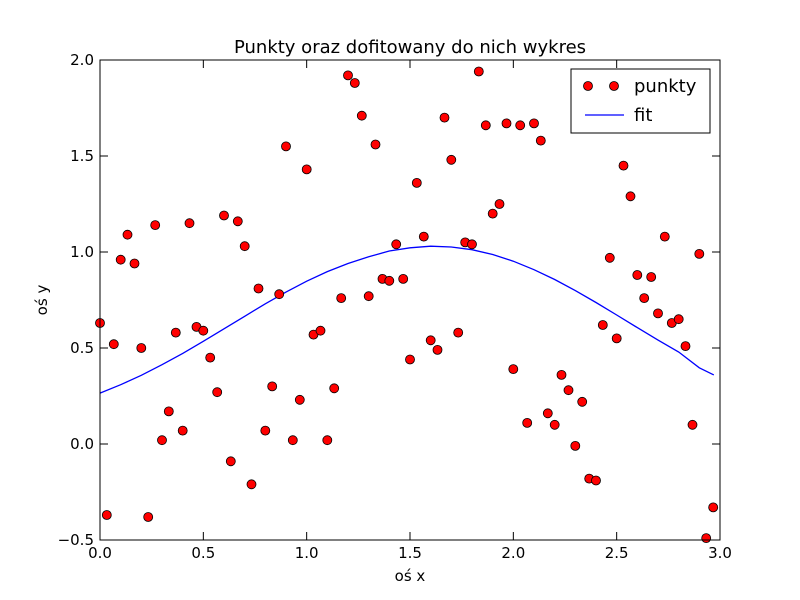 The width and height of the screenshot is (800, 600). I want to click on x-tick-label: 2.0, so click(513, 553).